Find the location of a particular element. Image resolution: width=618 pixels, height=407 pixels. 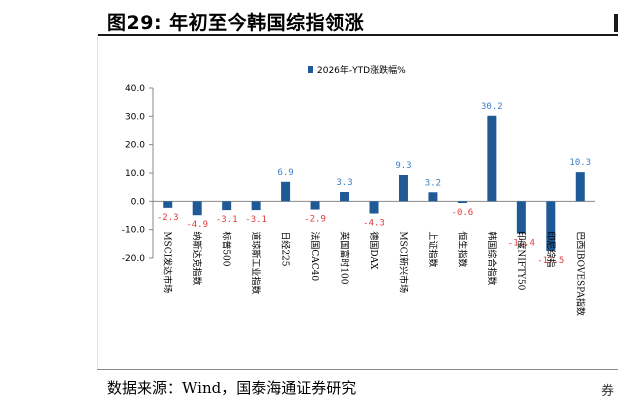

value-label: -11.4 is located at coordinates (521, 244).